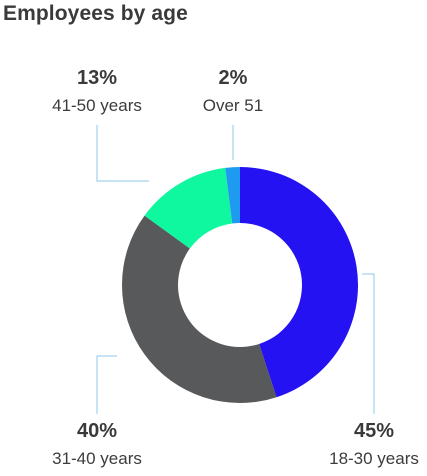 The height and width of the screenshot is (476, 427). I want to click on callout-18-30: 45% 18-30 years, so click(371, 444).